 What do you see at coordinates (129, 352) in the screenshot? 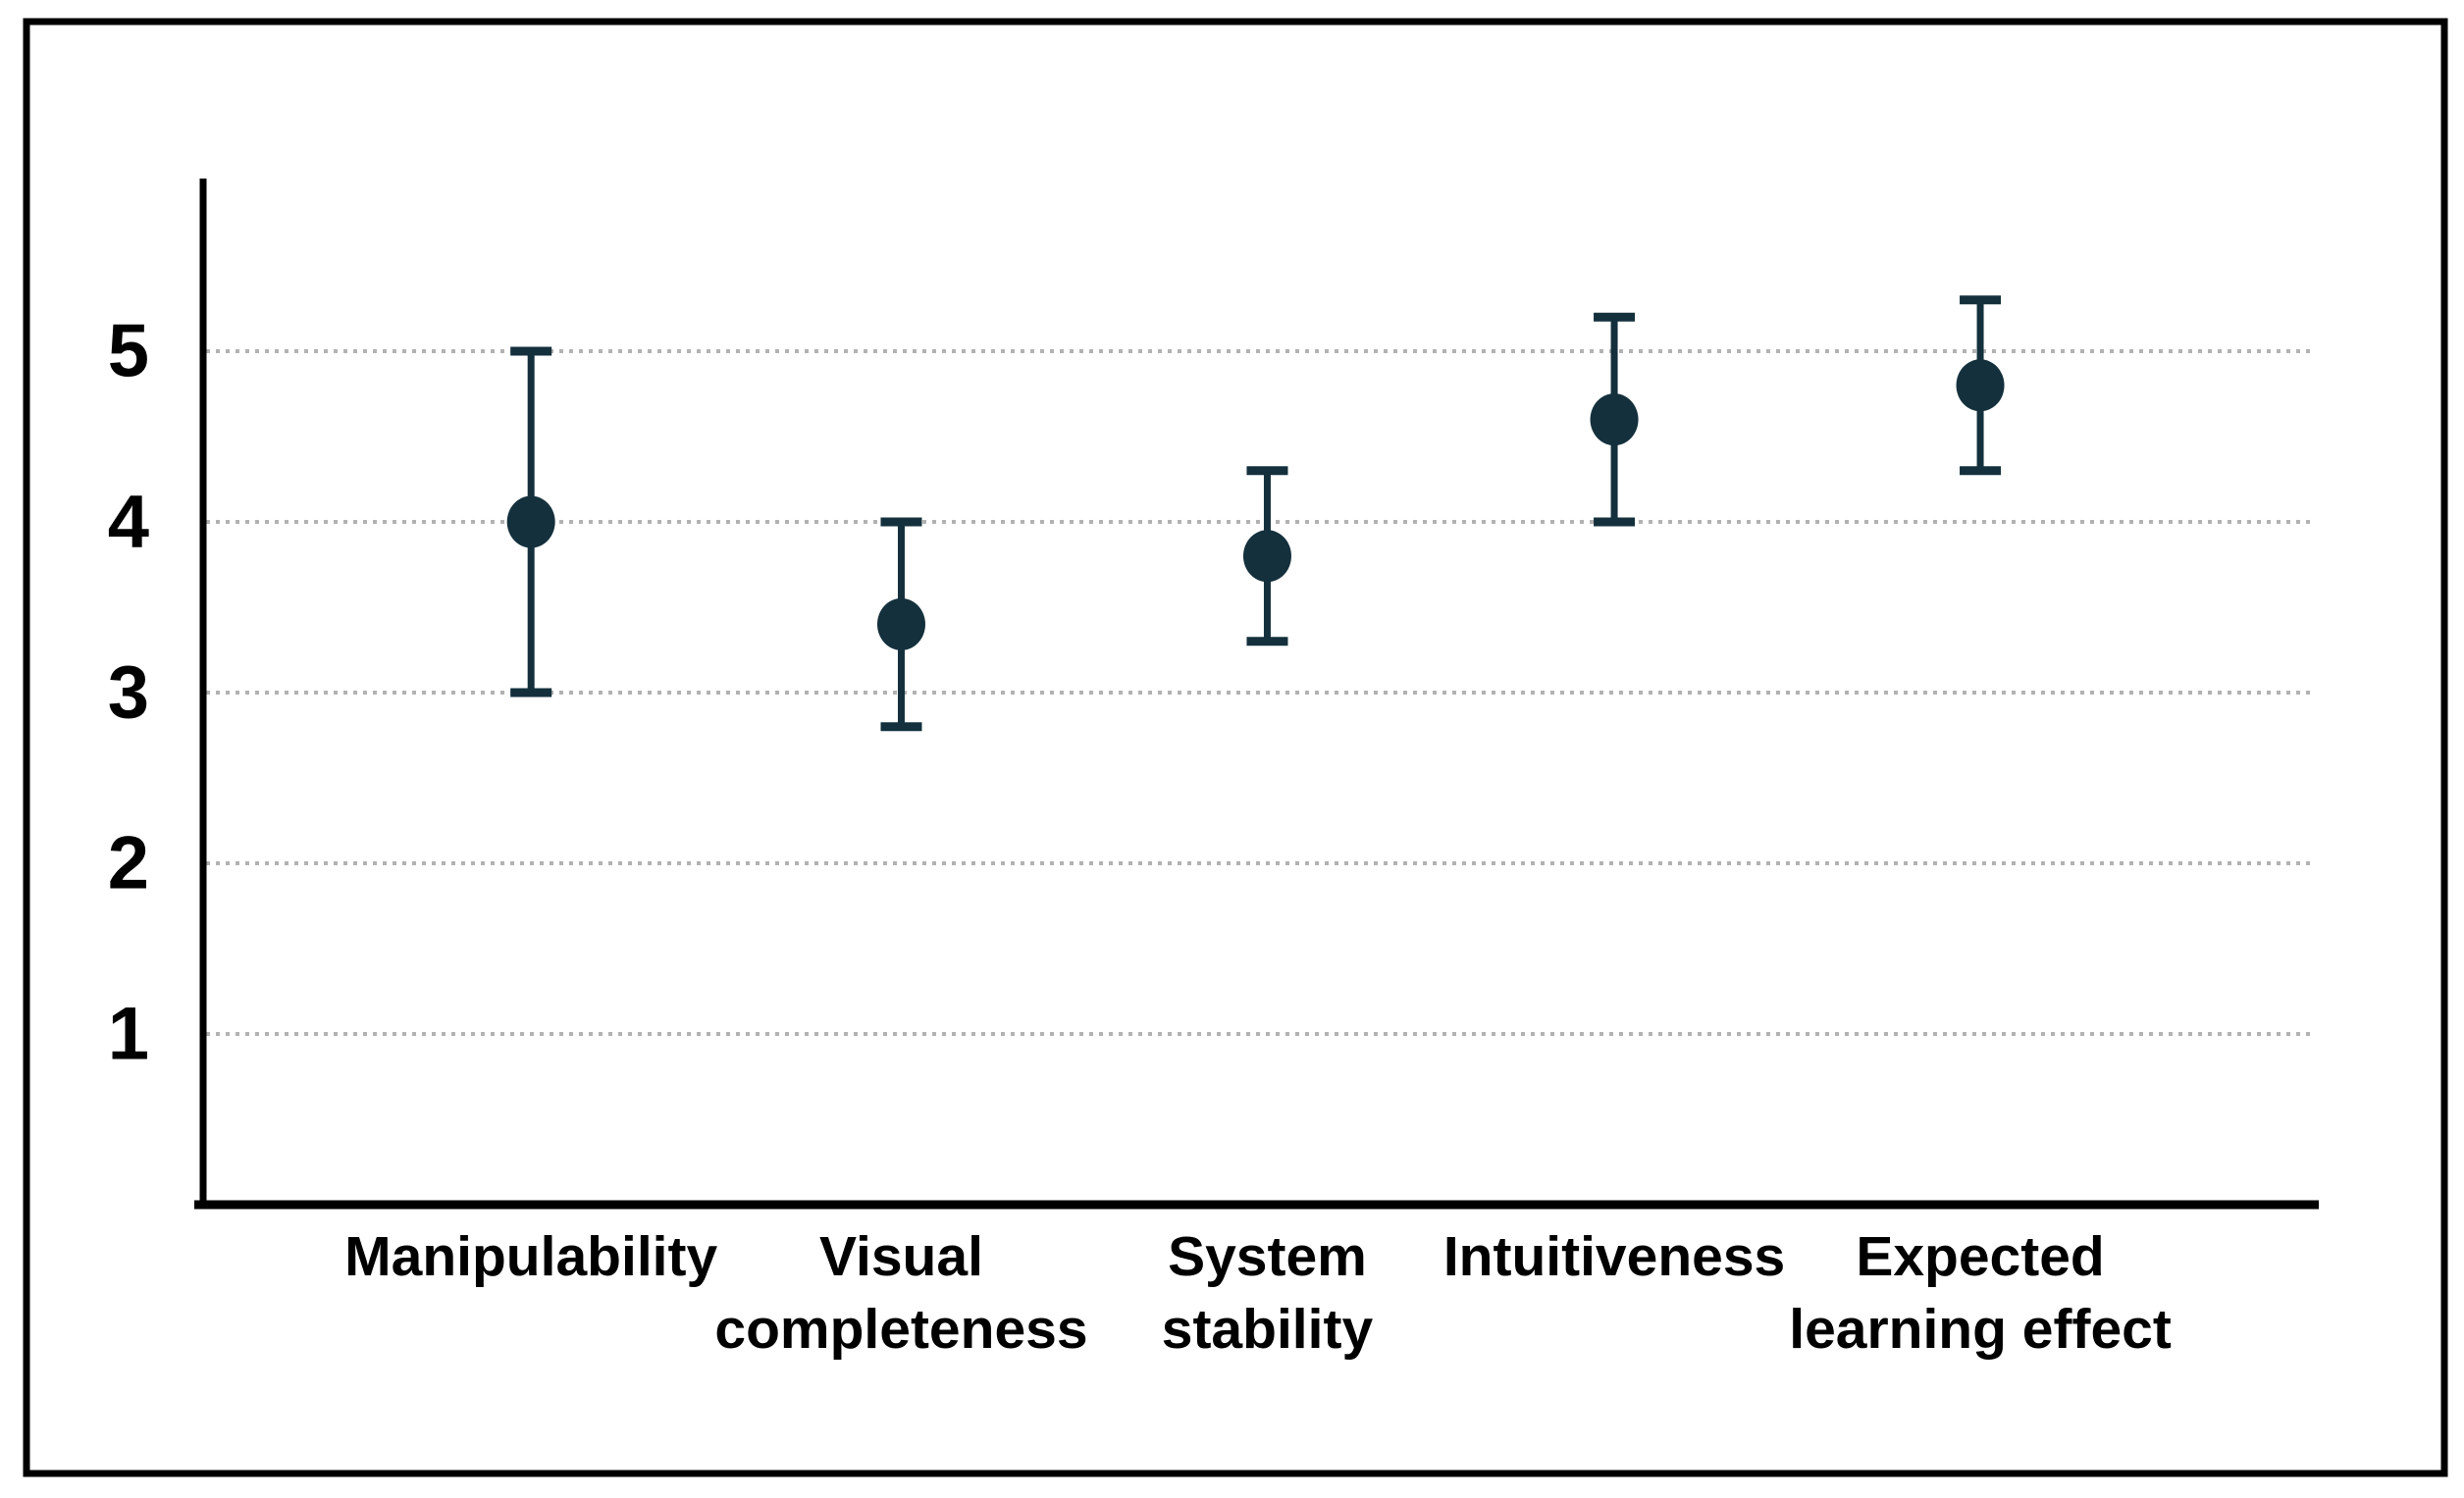
I see `y-tick-label: 5` at bounding box center [129, 352].